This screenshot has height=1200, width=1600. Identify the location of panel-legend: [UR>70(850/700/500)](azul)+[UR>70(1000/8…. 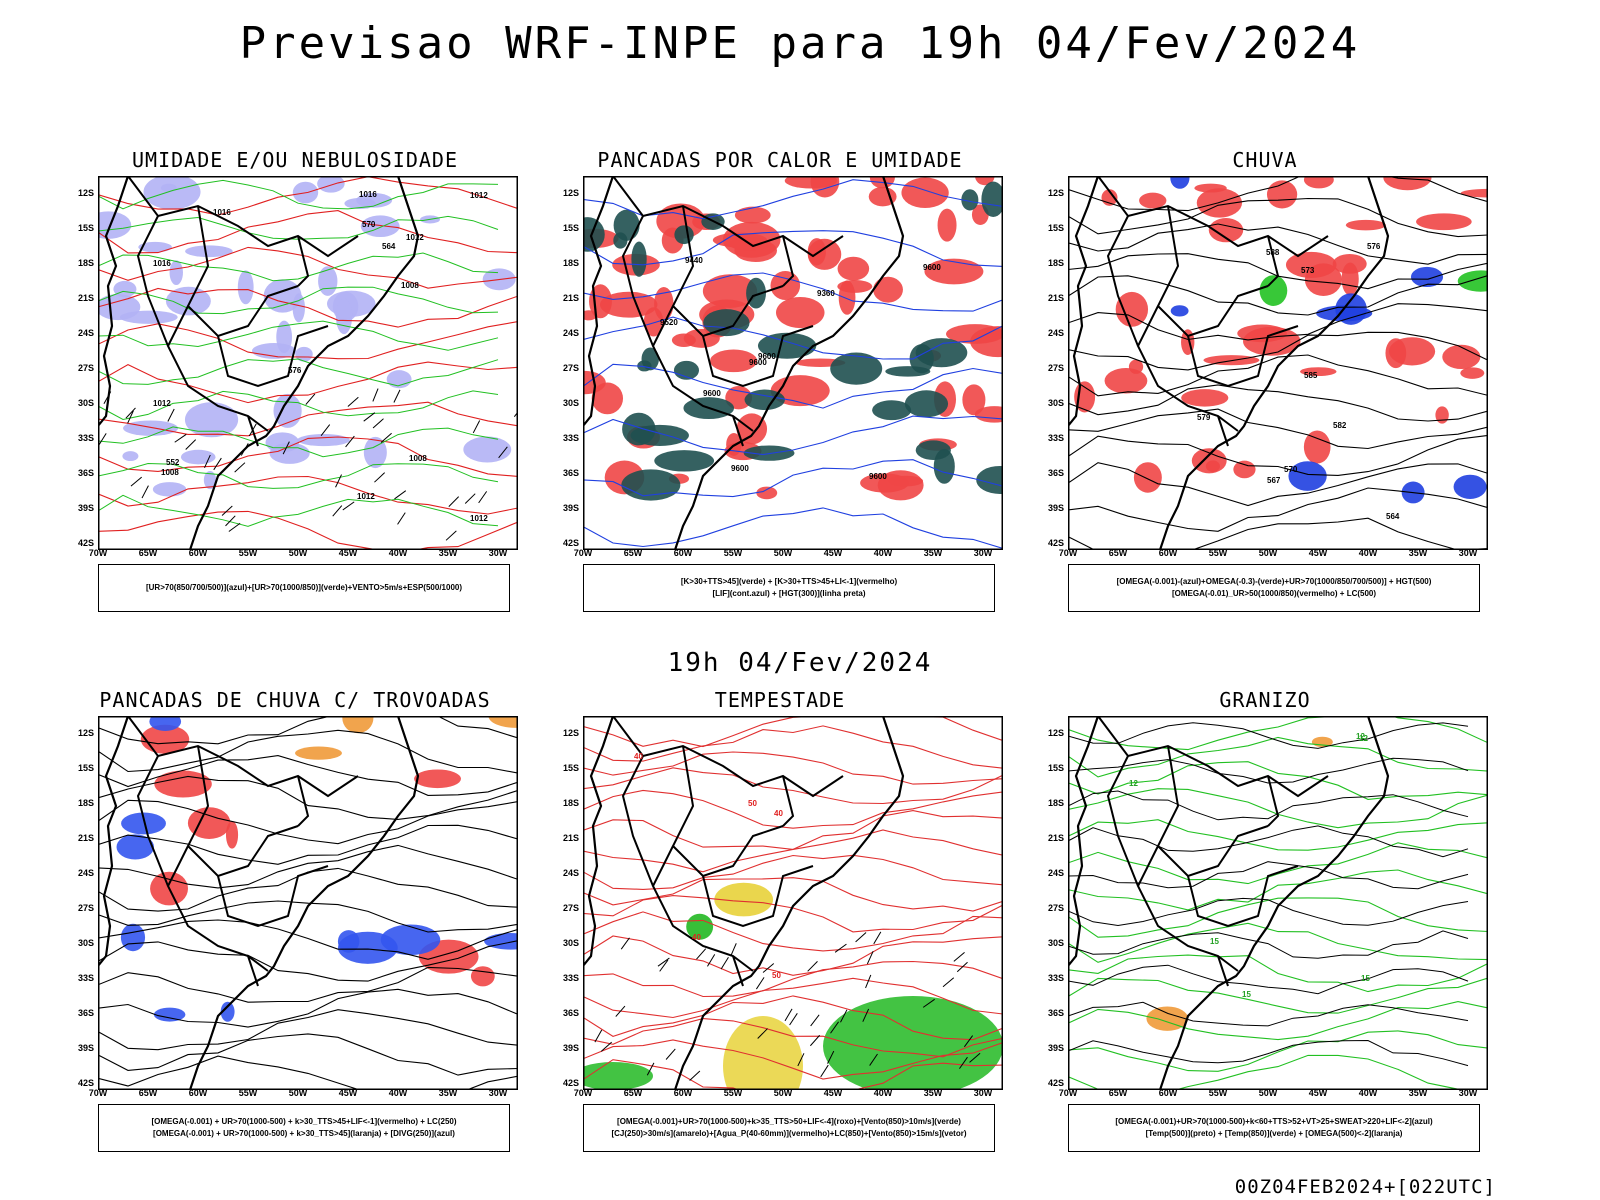
(304, 588).